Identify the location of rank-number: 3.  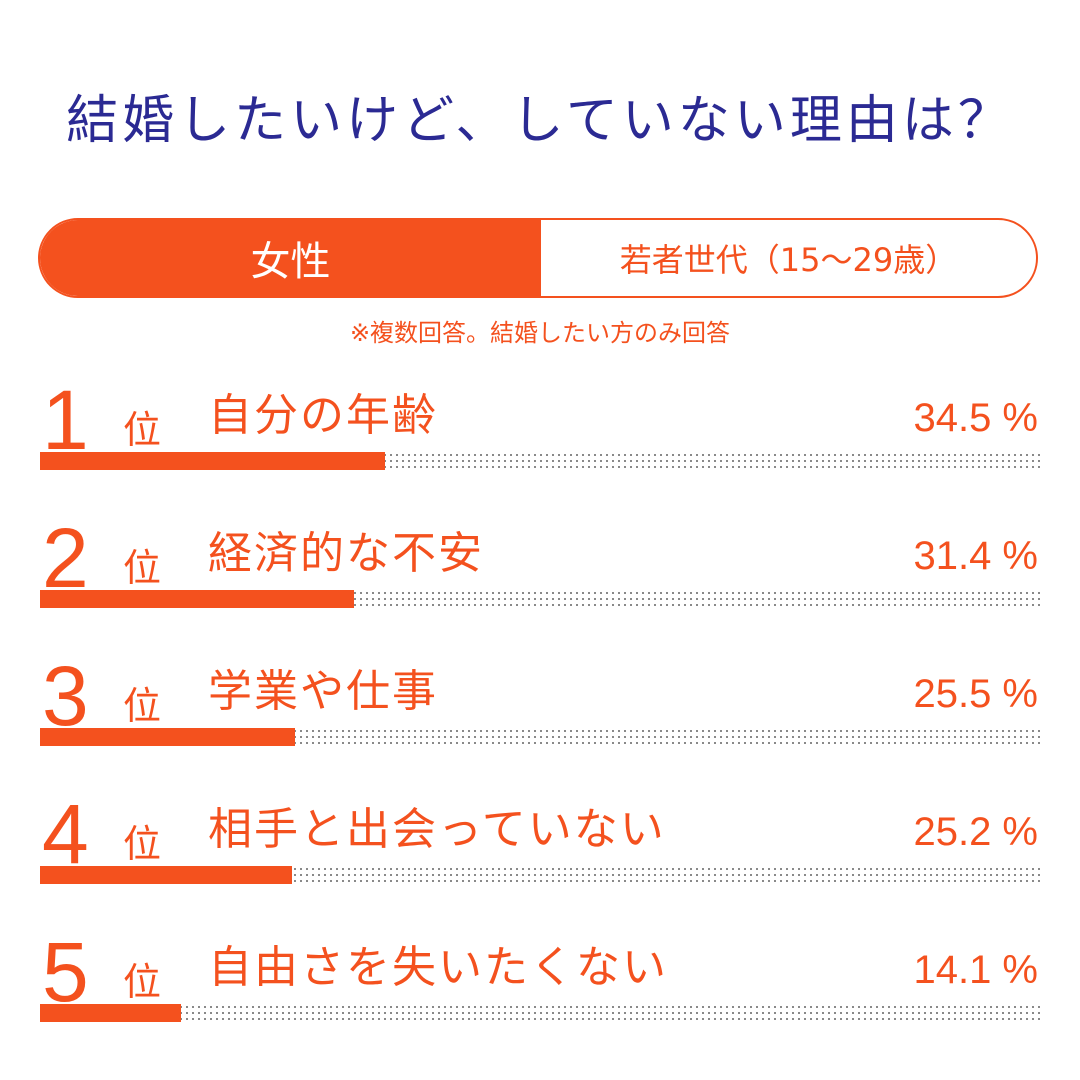
(65, 696).